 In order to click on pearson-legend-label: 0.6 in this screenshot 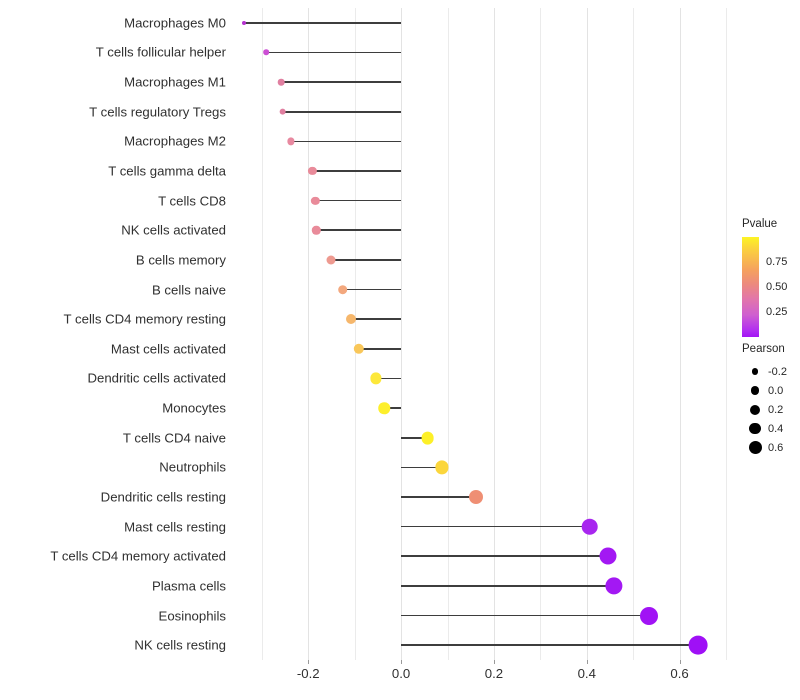, I will do `click(776, 447)`.